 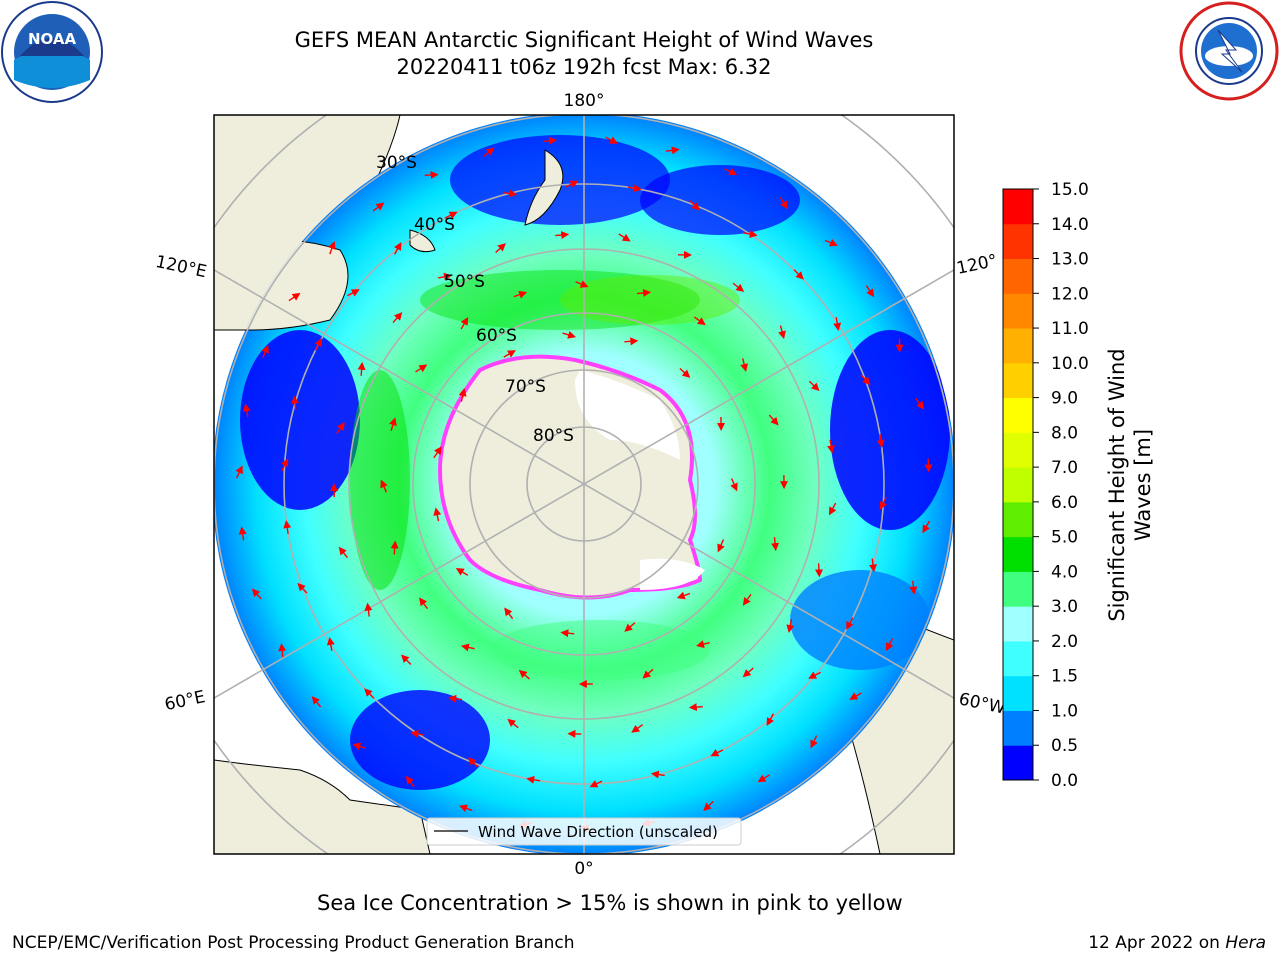 What do you see at coordinates (1064, 677) in the screenshot?
I see `colorbar-tick-label: 1.5` at bounding box center [1064, 677].